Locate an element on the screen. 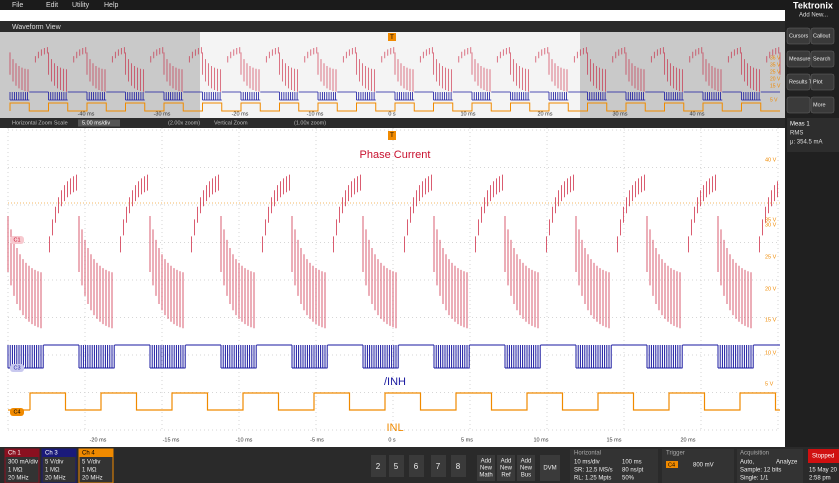 Image resolution: width=839 pixels, height=483 pixels. menu-item: Utility is located at coordinates (81, 5).